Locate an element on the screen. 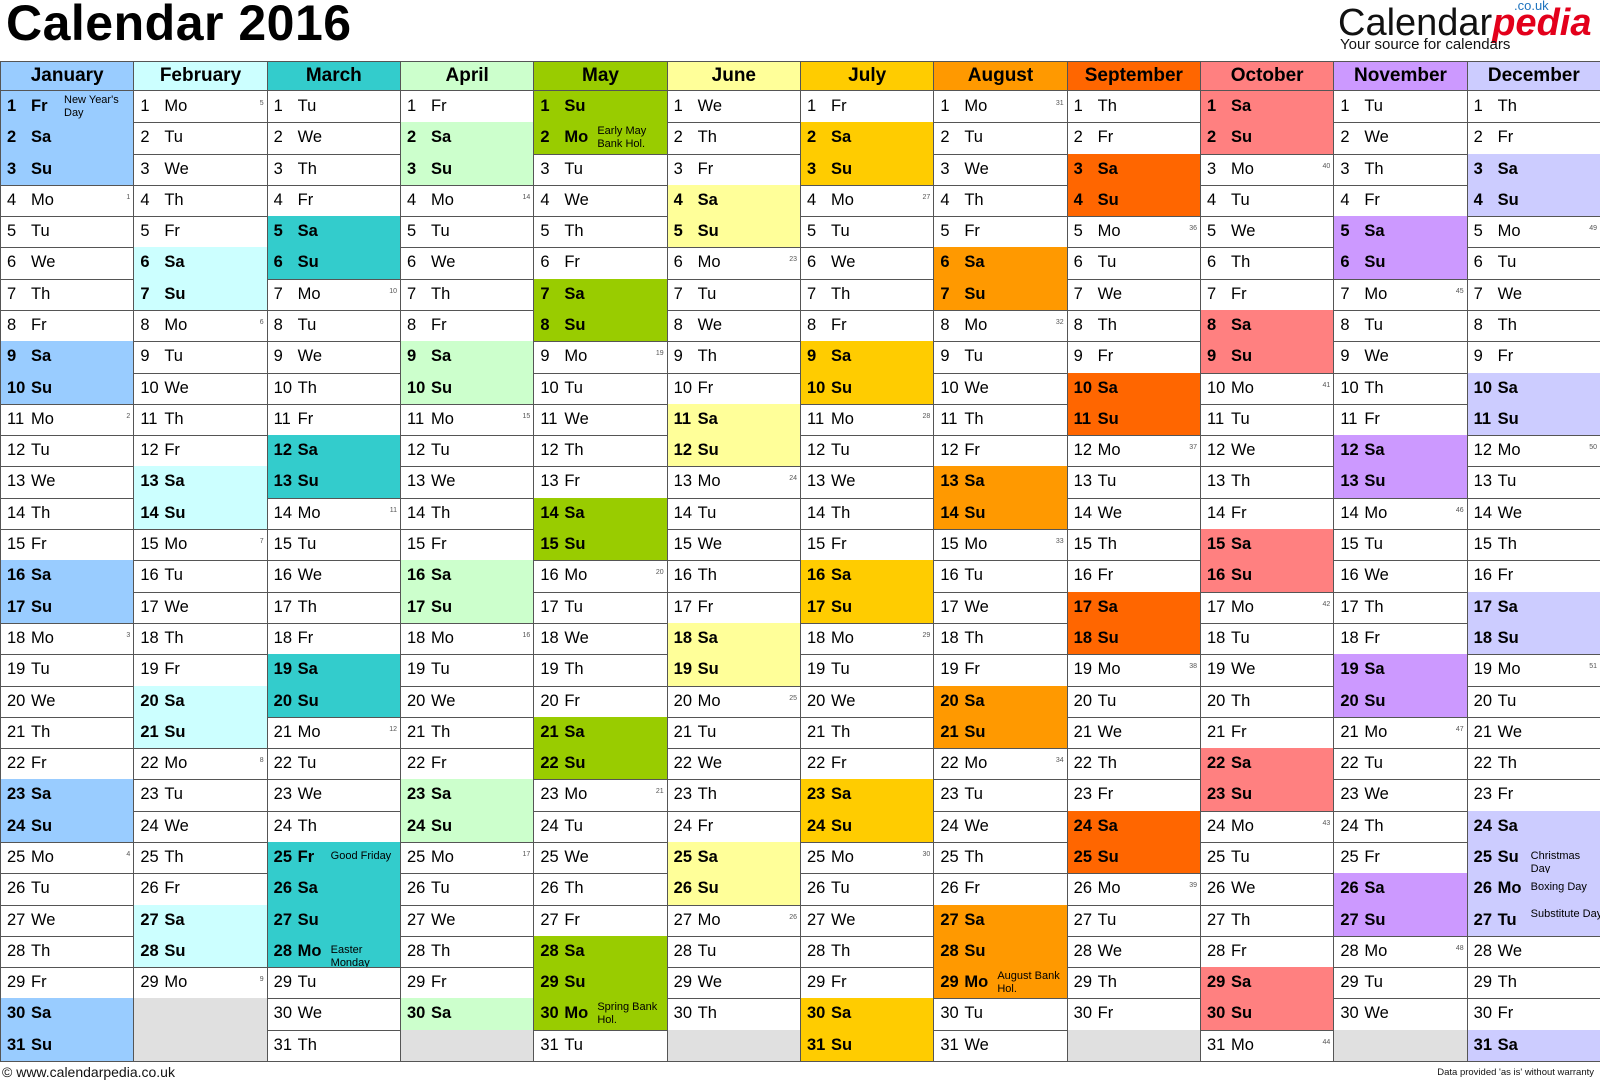 The height and width of the screenshot is (1085, 1600). day-cell: 18 Mo 3 is located at coordinates (67, 639).